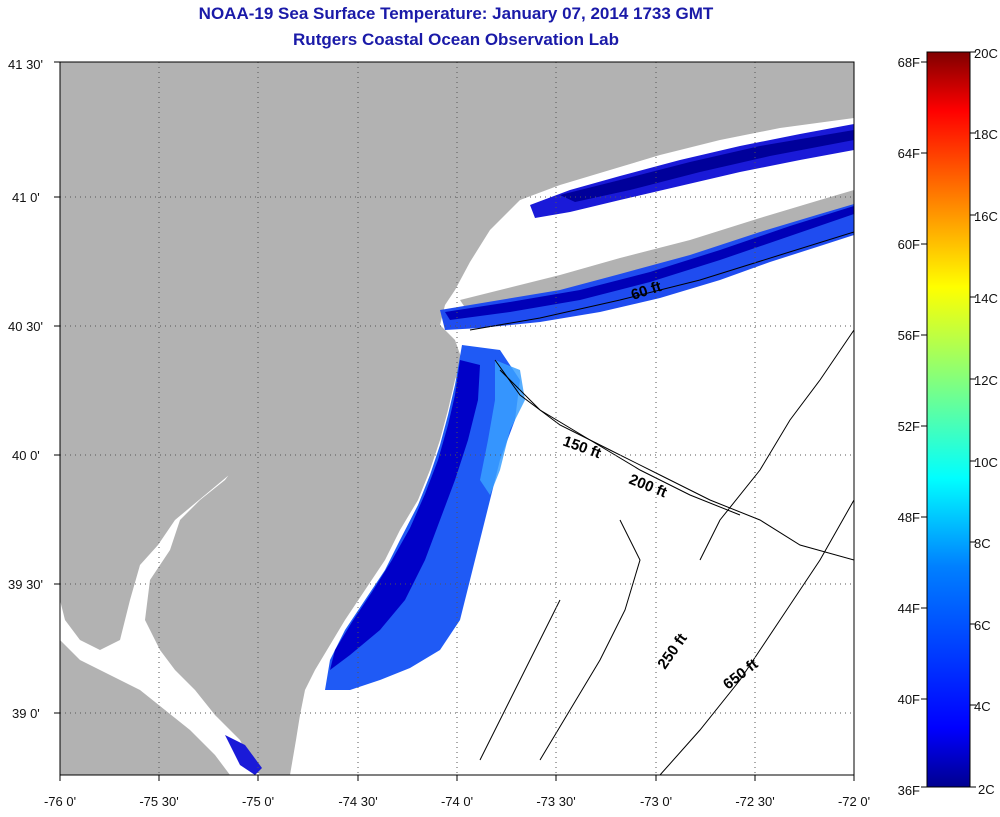  Describe the element at coordinates (909, 335) in the screenshot. I see `cbar-f-label: 56F` at that location.